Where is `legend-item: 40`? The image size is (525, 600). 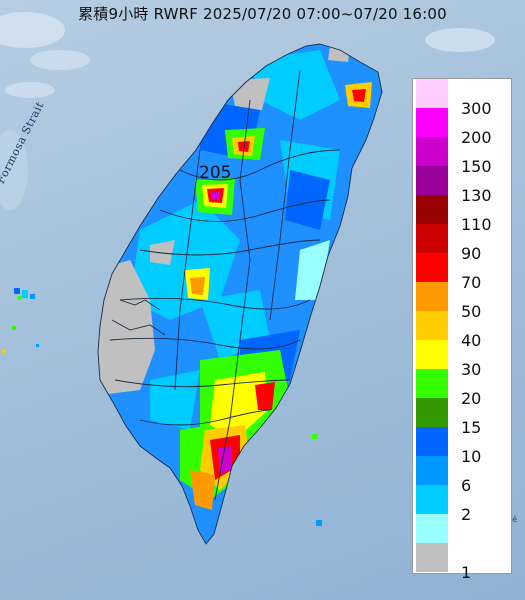
legend-item: 40 is located at coordinates (462, 330).